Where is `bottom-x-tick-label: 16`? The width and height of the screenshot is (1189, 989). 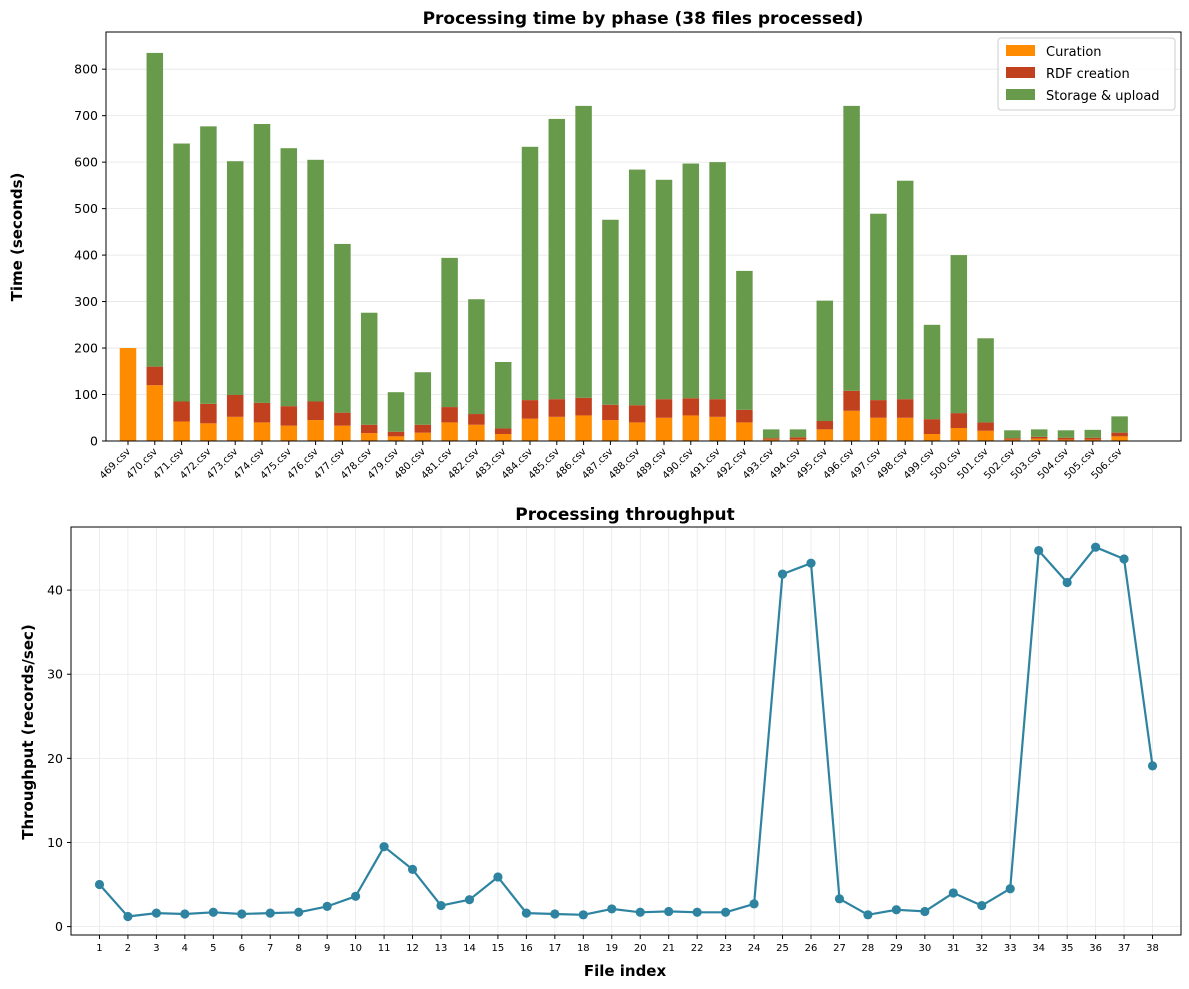
bottom-x-tick-label: 16 is located at coordinates (526, 948).